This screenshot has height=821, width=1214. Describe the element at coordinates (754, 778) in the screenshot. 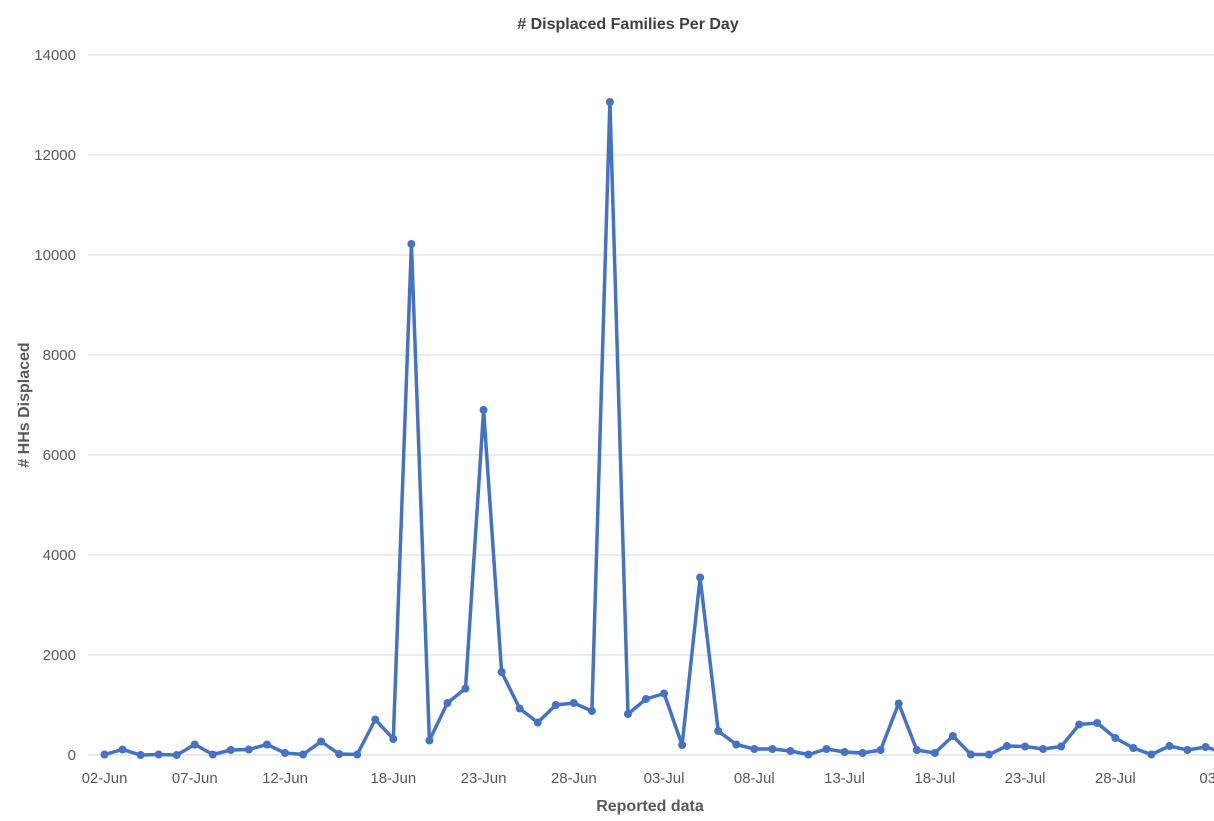

I see `x-tick-label: 08-Jul` at that location.